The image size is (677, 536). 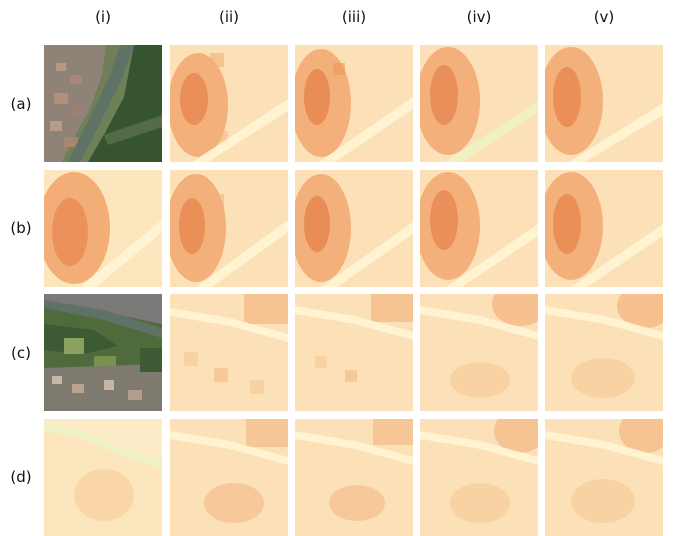 What do you see at coordinates (21, 104) in the screenshot?
I see `row-label-a: (a)` at bounding box center [21, 104].